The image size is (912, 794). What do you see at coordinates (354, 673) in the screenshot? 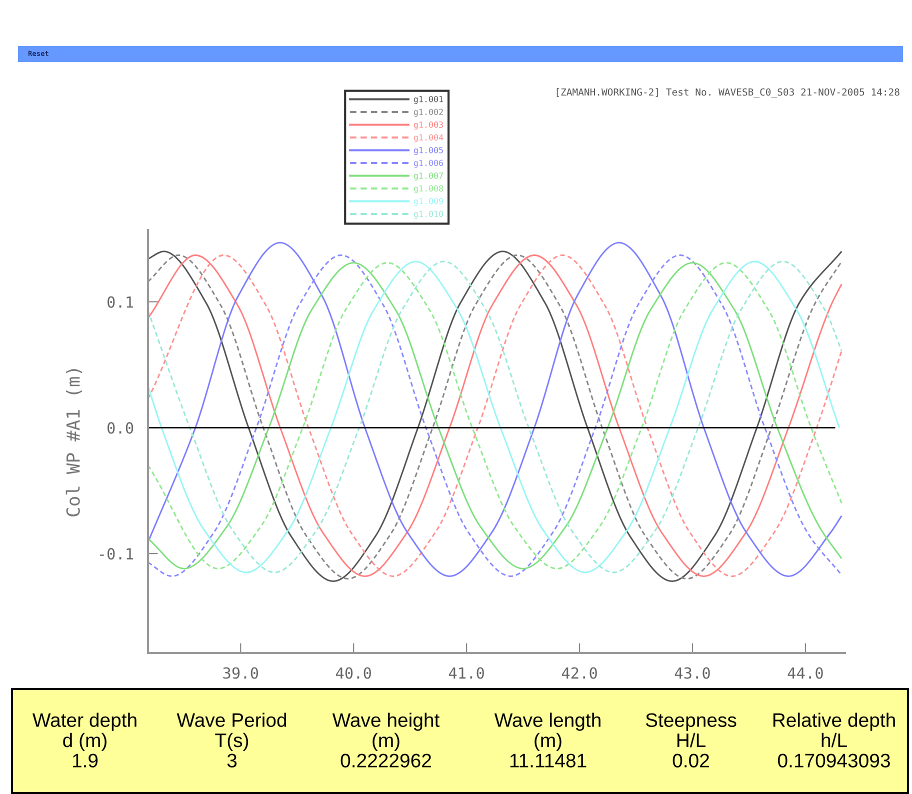
I see `x-tick-label: 40.0` at bounding box center [354, 673].